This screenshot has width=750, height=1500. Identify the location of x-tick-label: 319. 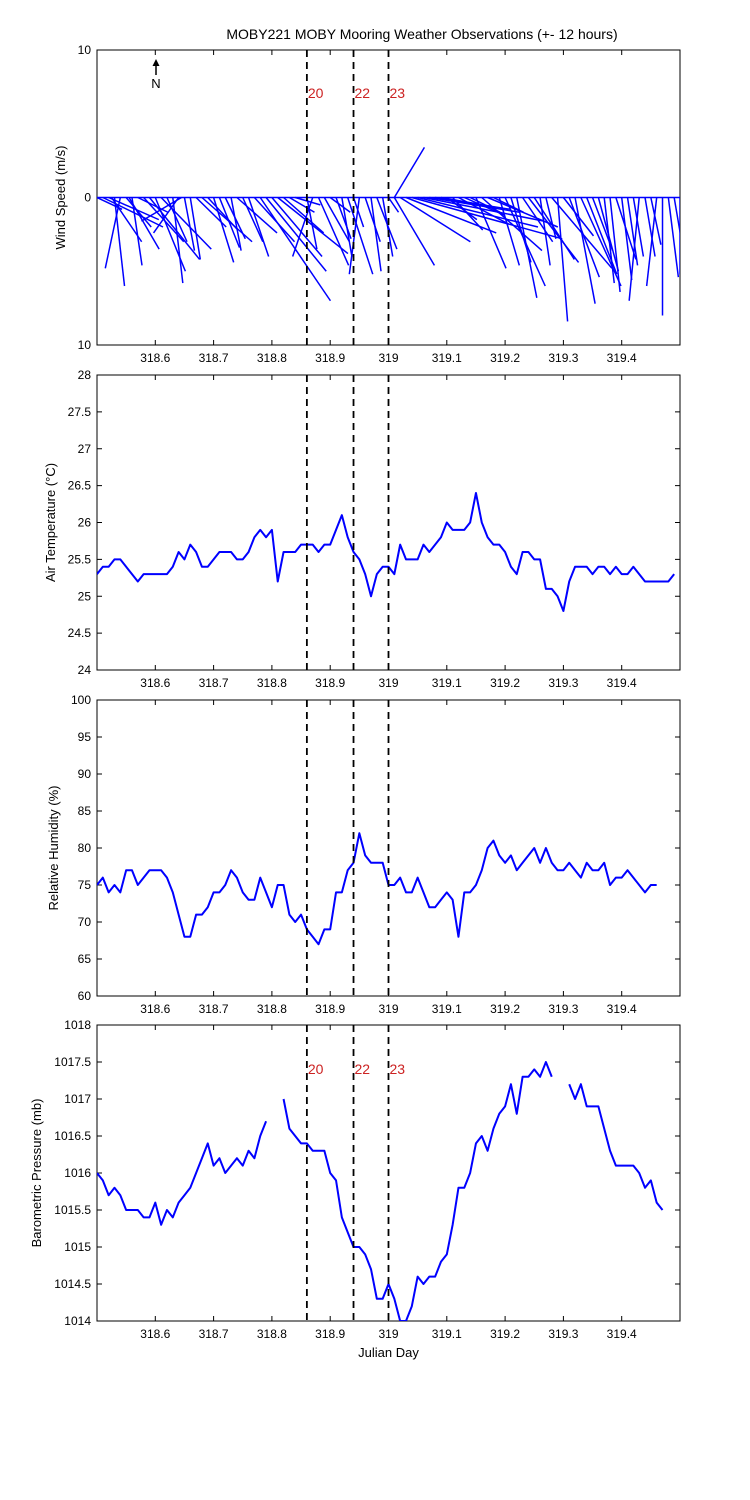
(388, 358).